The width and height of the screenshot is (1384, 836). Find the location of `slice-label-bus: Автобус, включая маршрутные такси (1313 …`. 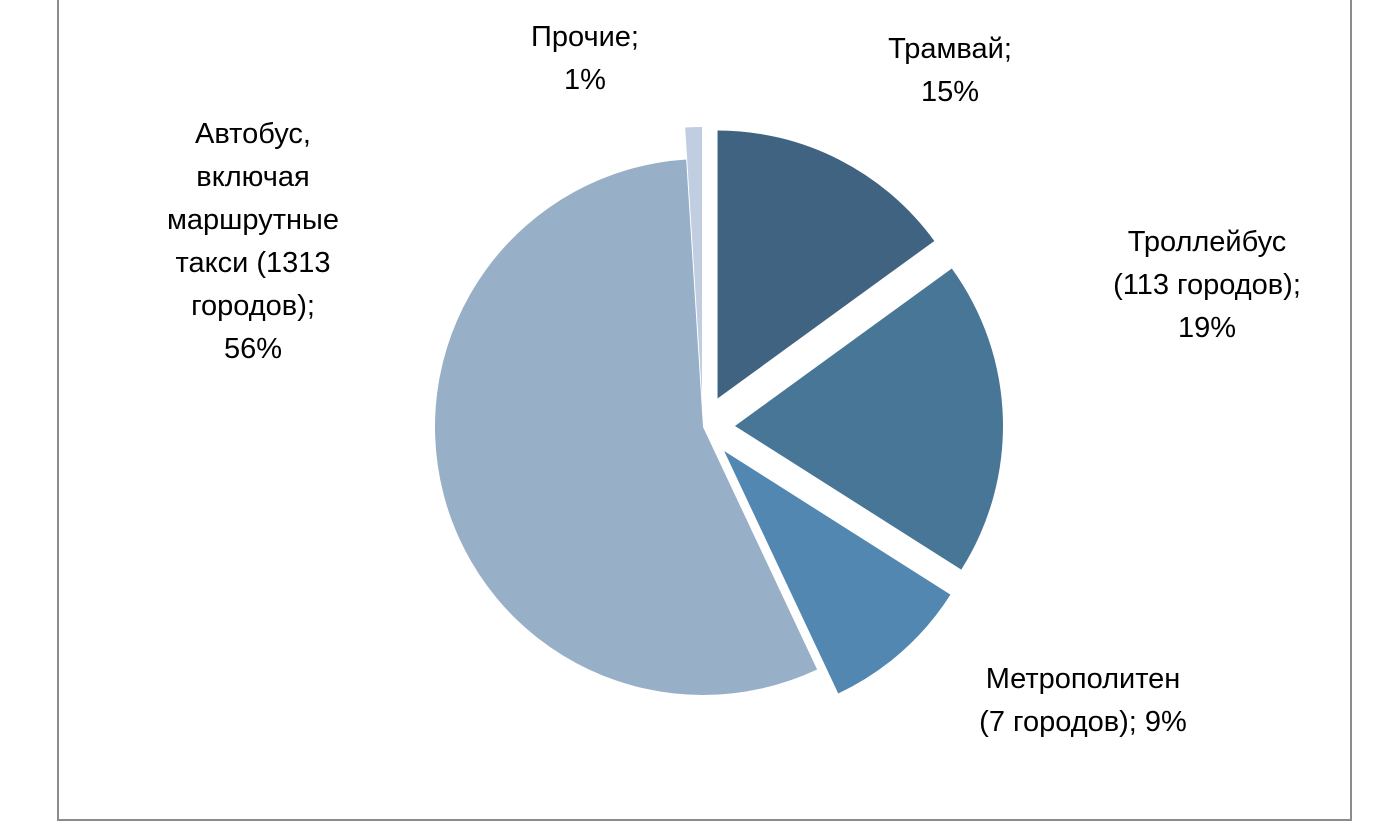

slice-label-bus: Автобус, включая маршрутные такси (1313 … is located at coordinates (253, 242).